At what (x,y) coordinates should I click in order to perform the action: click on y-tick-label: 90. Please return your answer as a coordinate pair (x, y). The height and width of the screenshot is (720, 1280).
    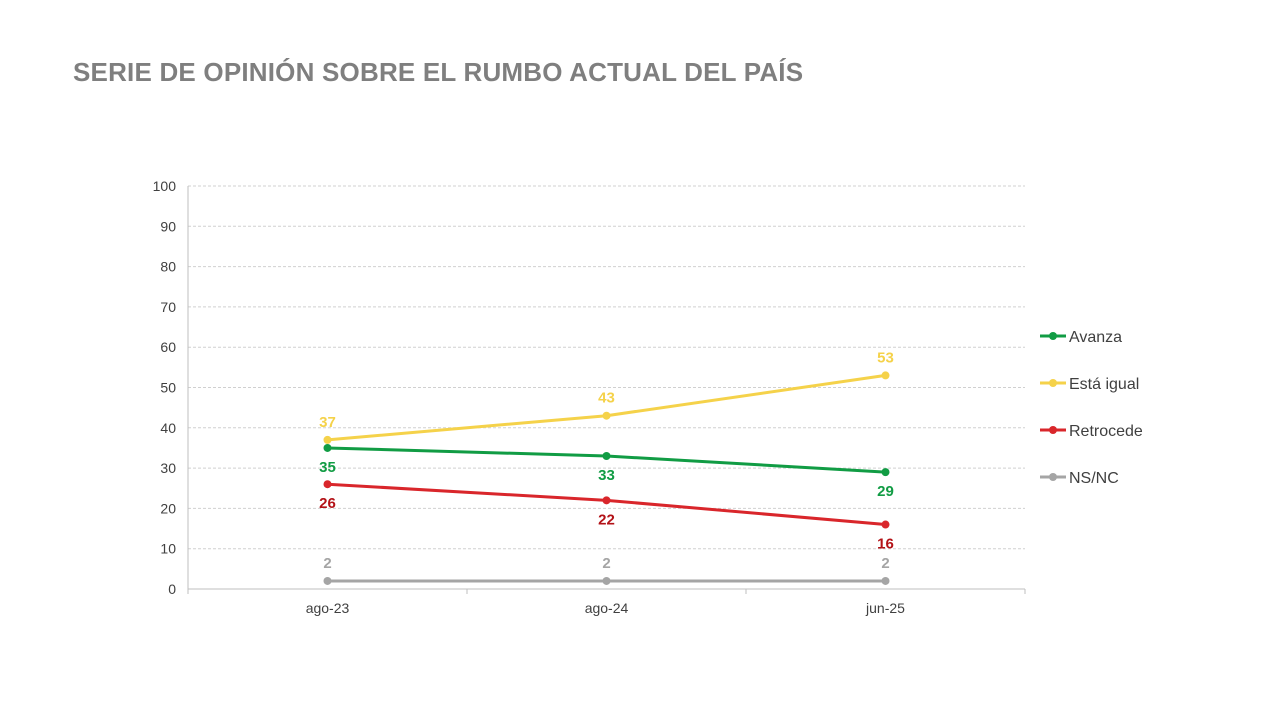
    Looking at the image, I should click on (168, 226).